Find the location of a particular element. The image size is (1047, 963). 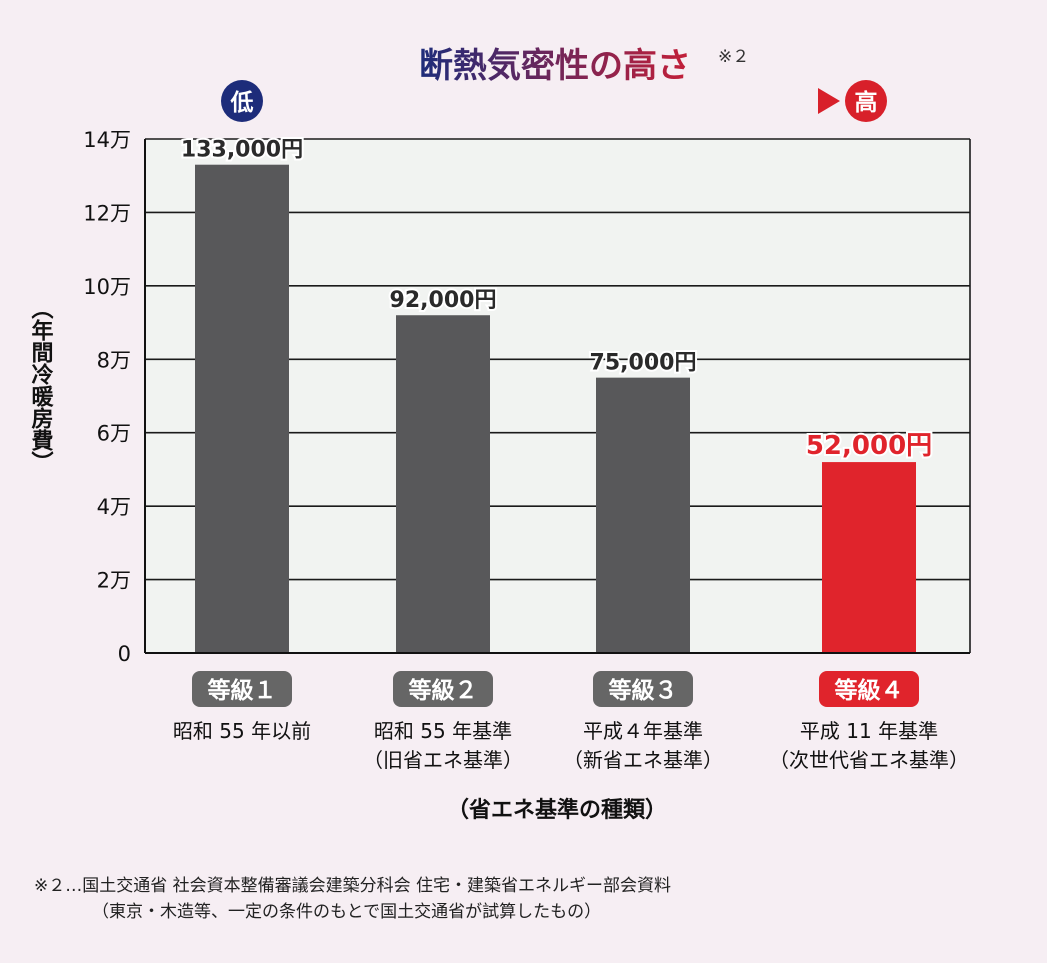

high-badge is located at coordinates (866, 101).